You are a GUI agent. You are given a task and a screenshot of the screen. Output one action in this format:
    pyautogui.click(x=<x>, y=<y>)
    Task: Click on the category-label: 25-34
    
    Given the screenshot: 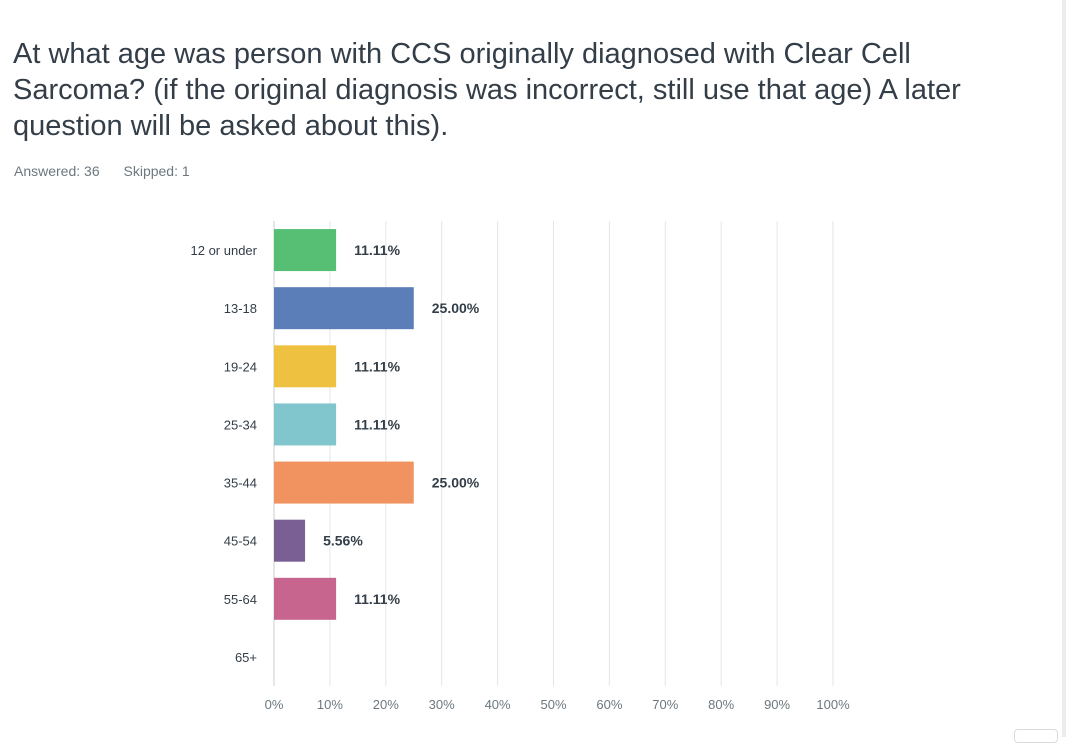 What is the action you would take?
    pyautogui.click(x=240, y=424)
    